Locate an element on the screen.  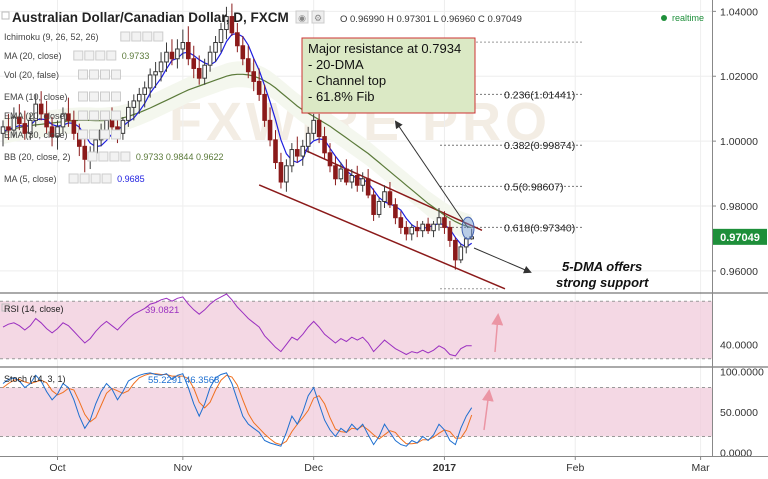
fibonacci-level-label: 0.382(0.99874) is located at coordinates (539, 146).